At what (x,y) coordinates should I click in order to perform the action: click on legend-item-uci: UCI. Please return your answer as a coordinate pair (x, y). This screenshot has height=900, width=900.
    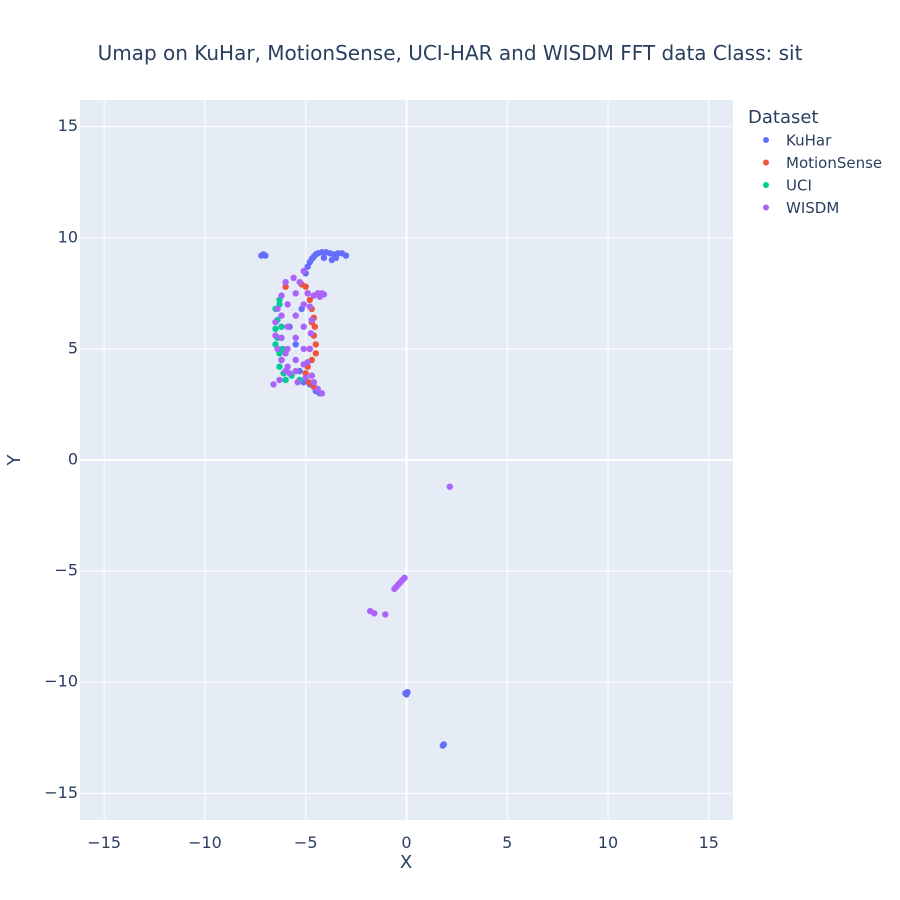
    Looking at the image, I should click on (787, 186).